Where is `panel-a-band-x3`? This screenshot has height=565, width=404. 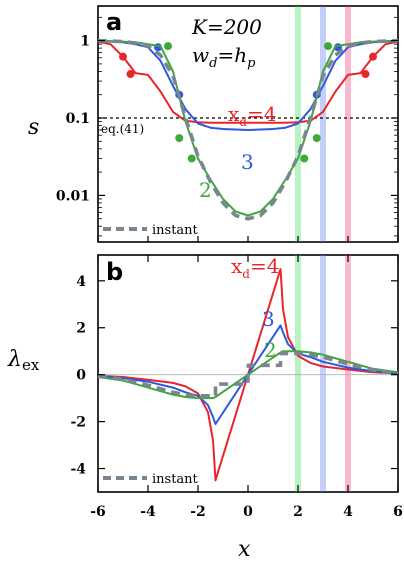 panel-a-band-x3 is located at coordinates (323, 124).